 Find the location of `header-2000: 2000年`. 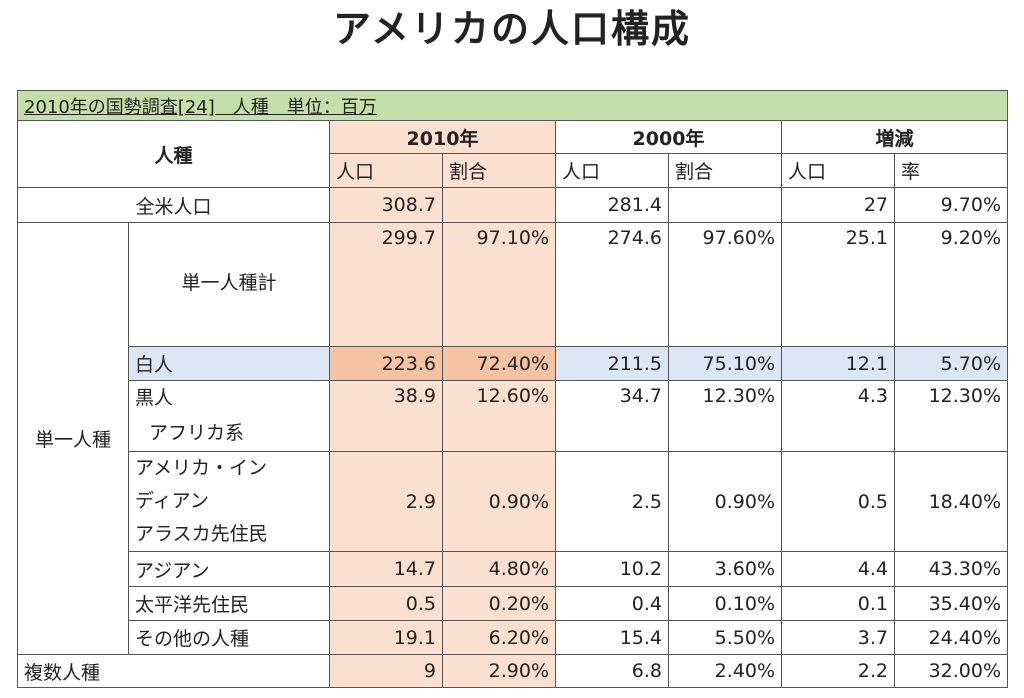

header-2000: 2000年 is located at coordinates (668, 137).